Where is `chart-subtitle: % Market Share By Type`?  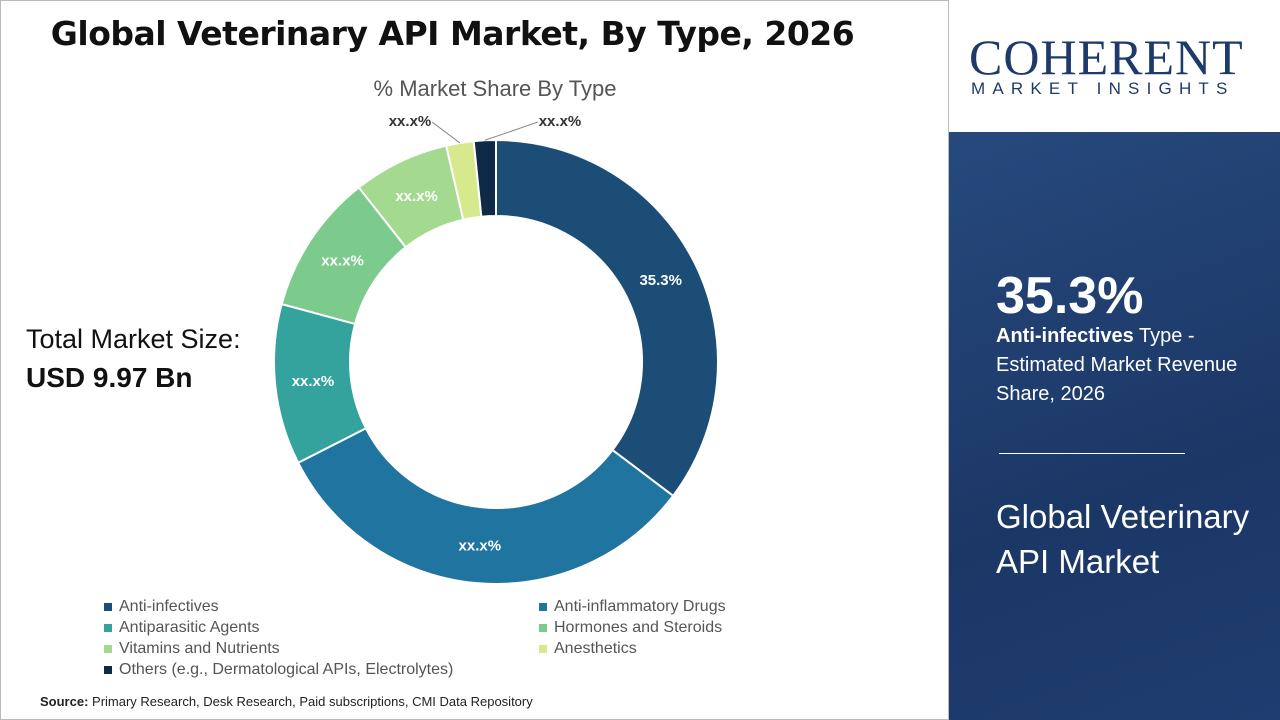
chart-subtitle: % Market Share By Type is located at coordinates (495, 88).